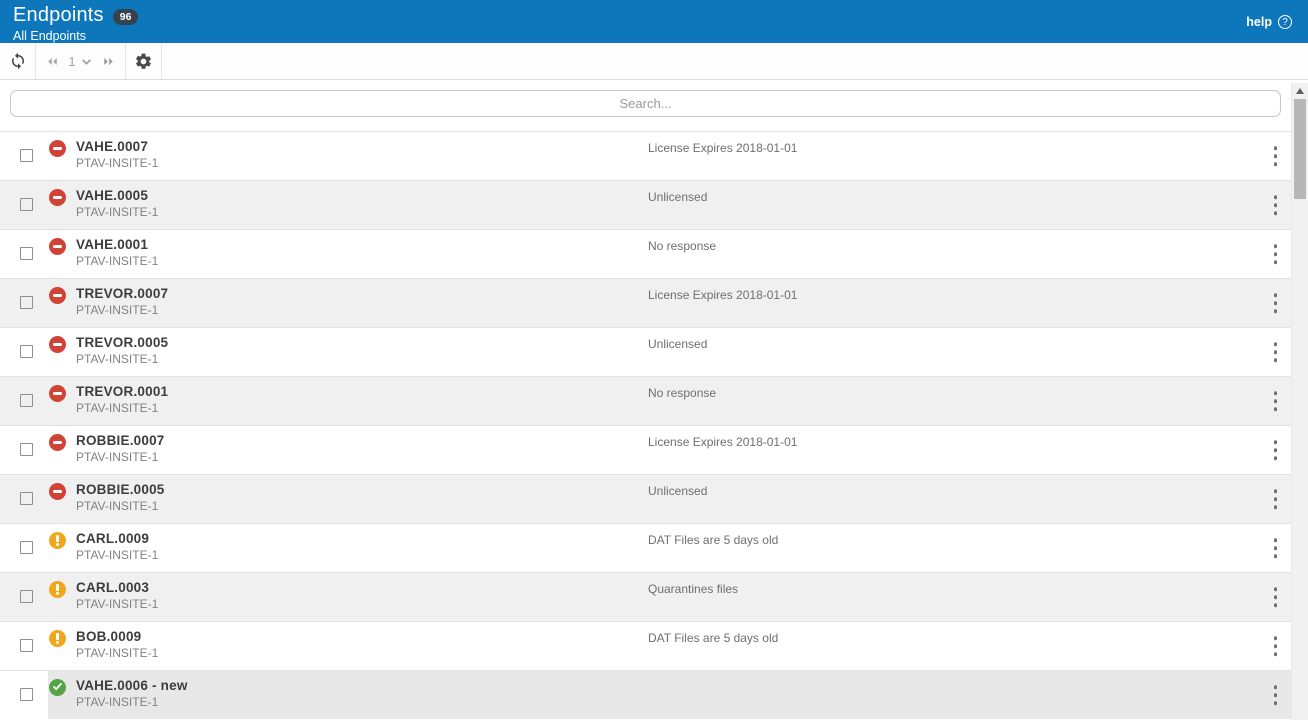  Describe the element at coordinates (109, 636) in the screenshot. I see `endpoint-name: BOB.0009` at that location.